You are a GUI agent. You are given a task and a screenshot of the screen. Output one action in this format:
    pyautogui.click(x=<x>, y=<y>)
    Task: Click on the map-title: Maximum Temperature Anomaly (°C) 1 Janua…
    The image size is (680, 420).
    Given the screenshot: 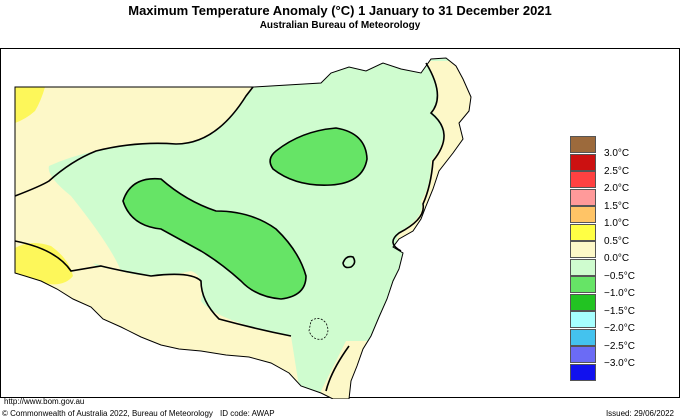 What is the action you would take?
    pyautogui.click(x=340, y=10)
    